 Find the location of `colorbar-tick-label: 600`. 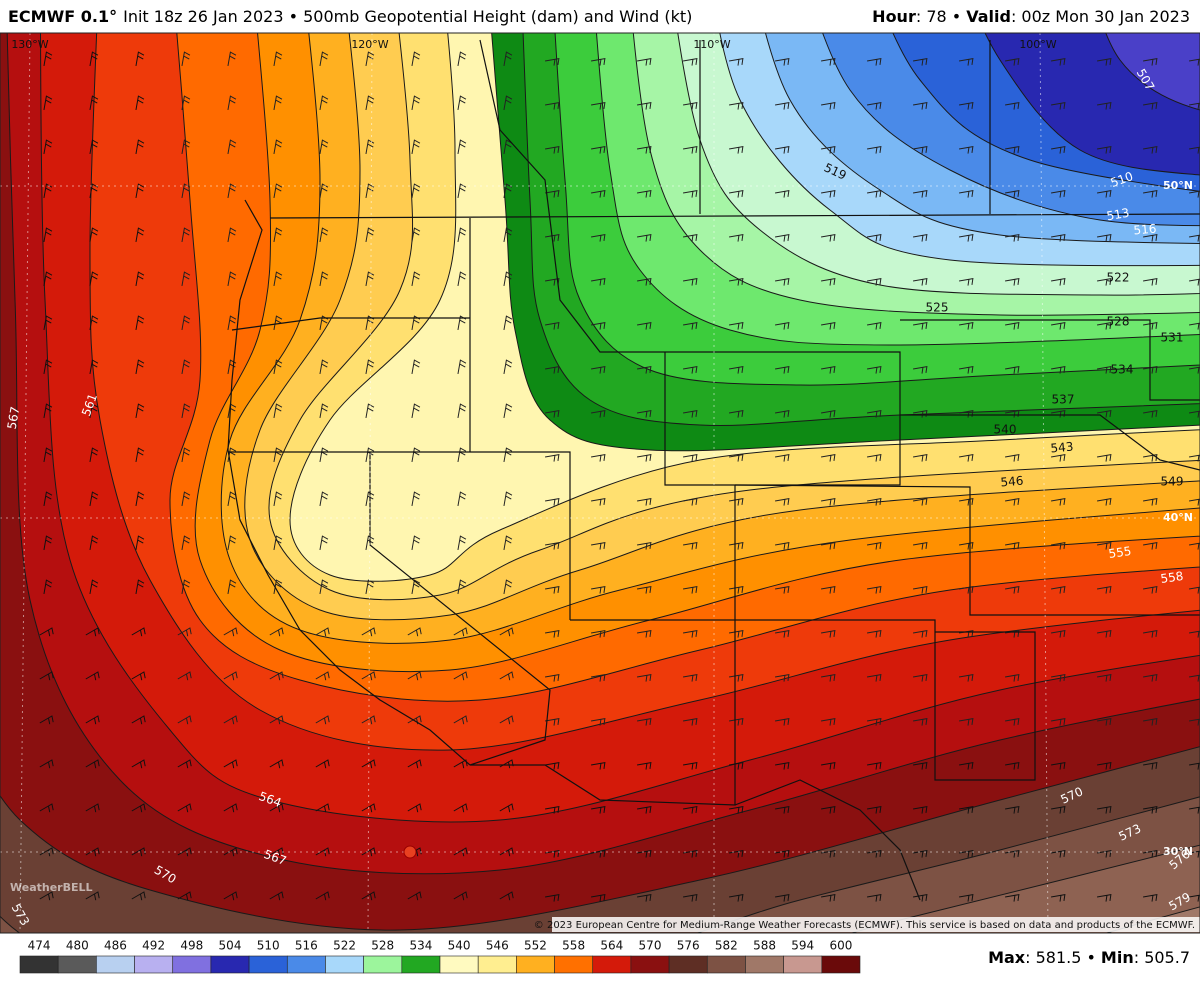

colorbar-tick-label: 600 is located at coordinates (840, 946).